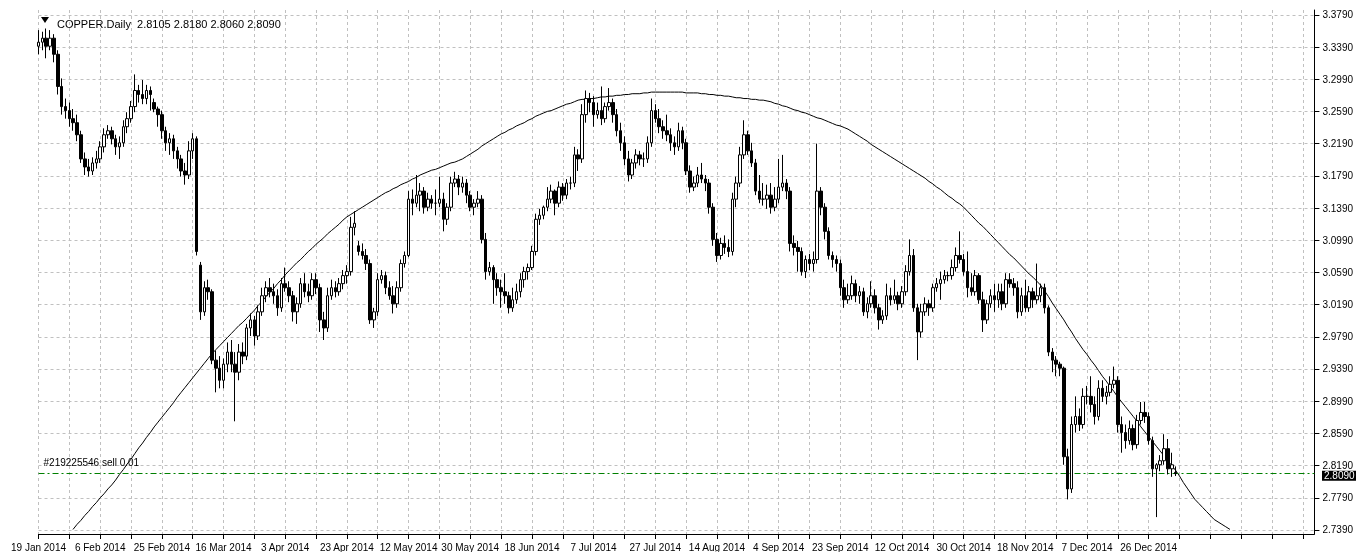 The width and height of the screenshot is (1364, 560). What do you see at coordinates (655, 547) in the screenshot?
I see `x-tick-label: 27 Jul 2014` at bounding box center [655, 547].